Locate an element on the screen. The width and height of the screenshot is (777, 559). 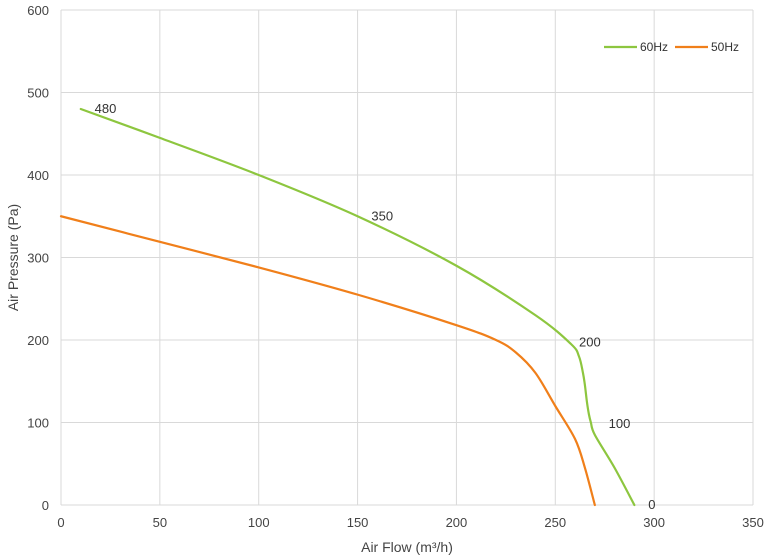
x-tick-label: 100 is located at coordinates (259, 522).